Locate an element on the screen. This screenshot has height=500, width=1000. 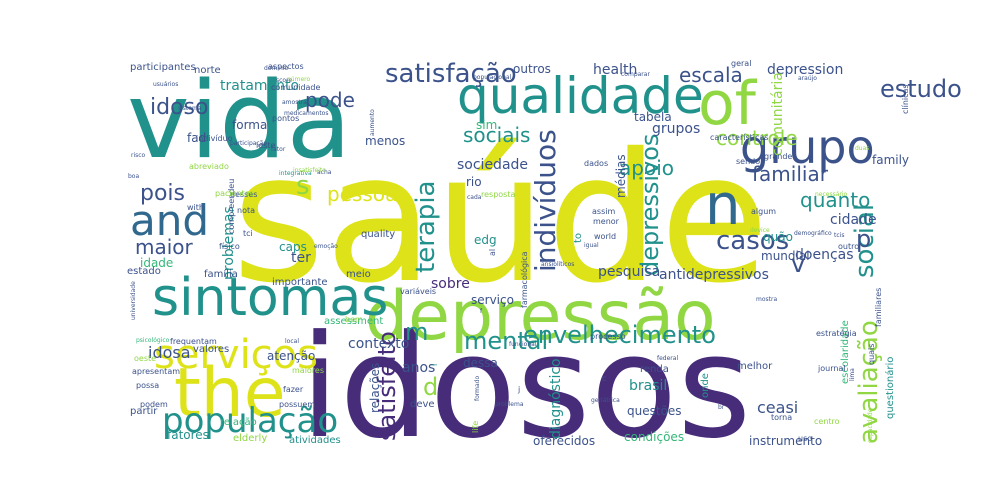
word: capacidade is located at coordinates (870, 425).